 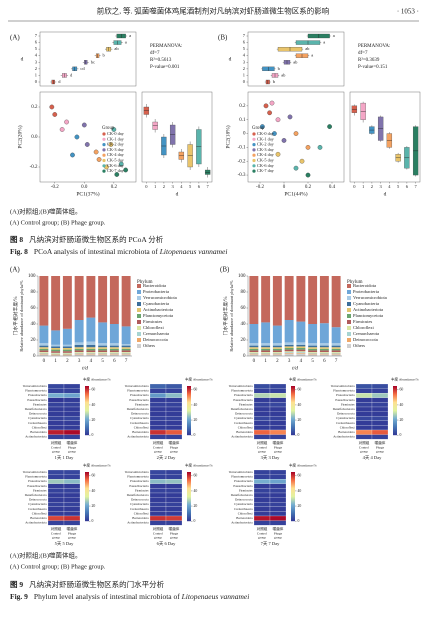 I want to click on x-tick-label: 7, so click(x=336, y=361).